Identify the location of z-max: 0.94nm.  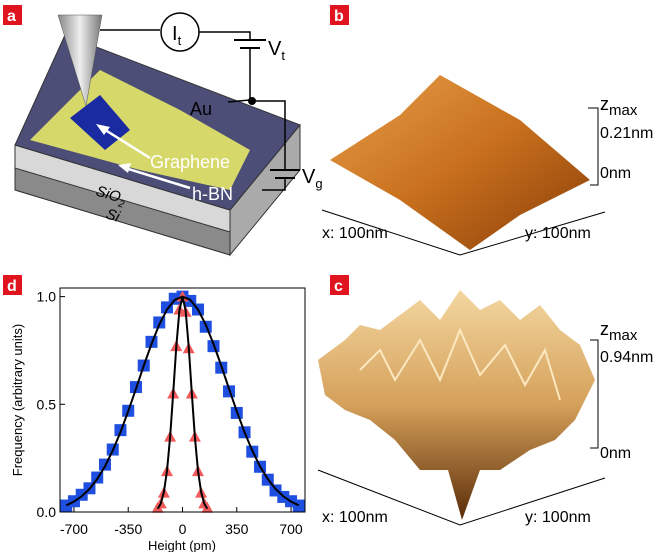
(626, 357).